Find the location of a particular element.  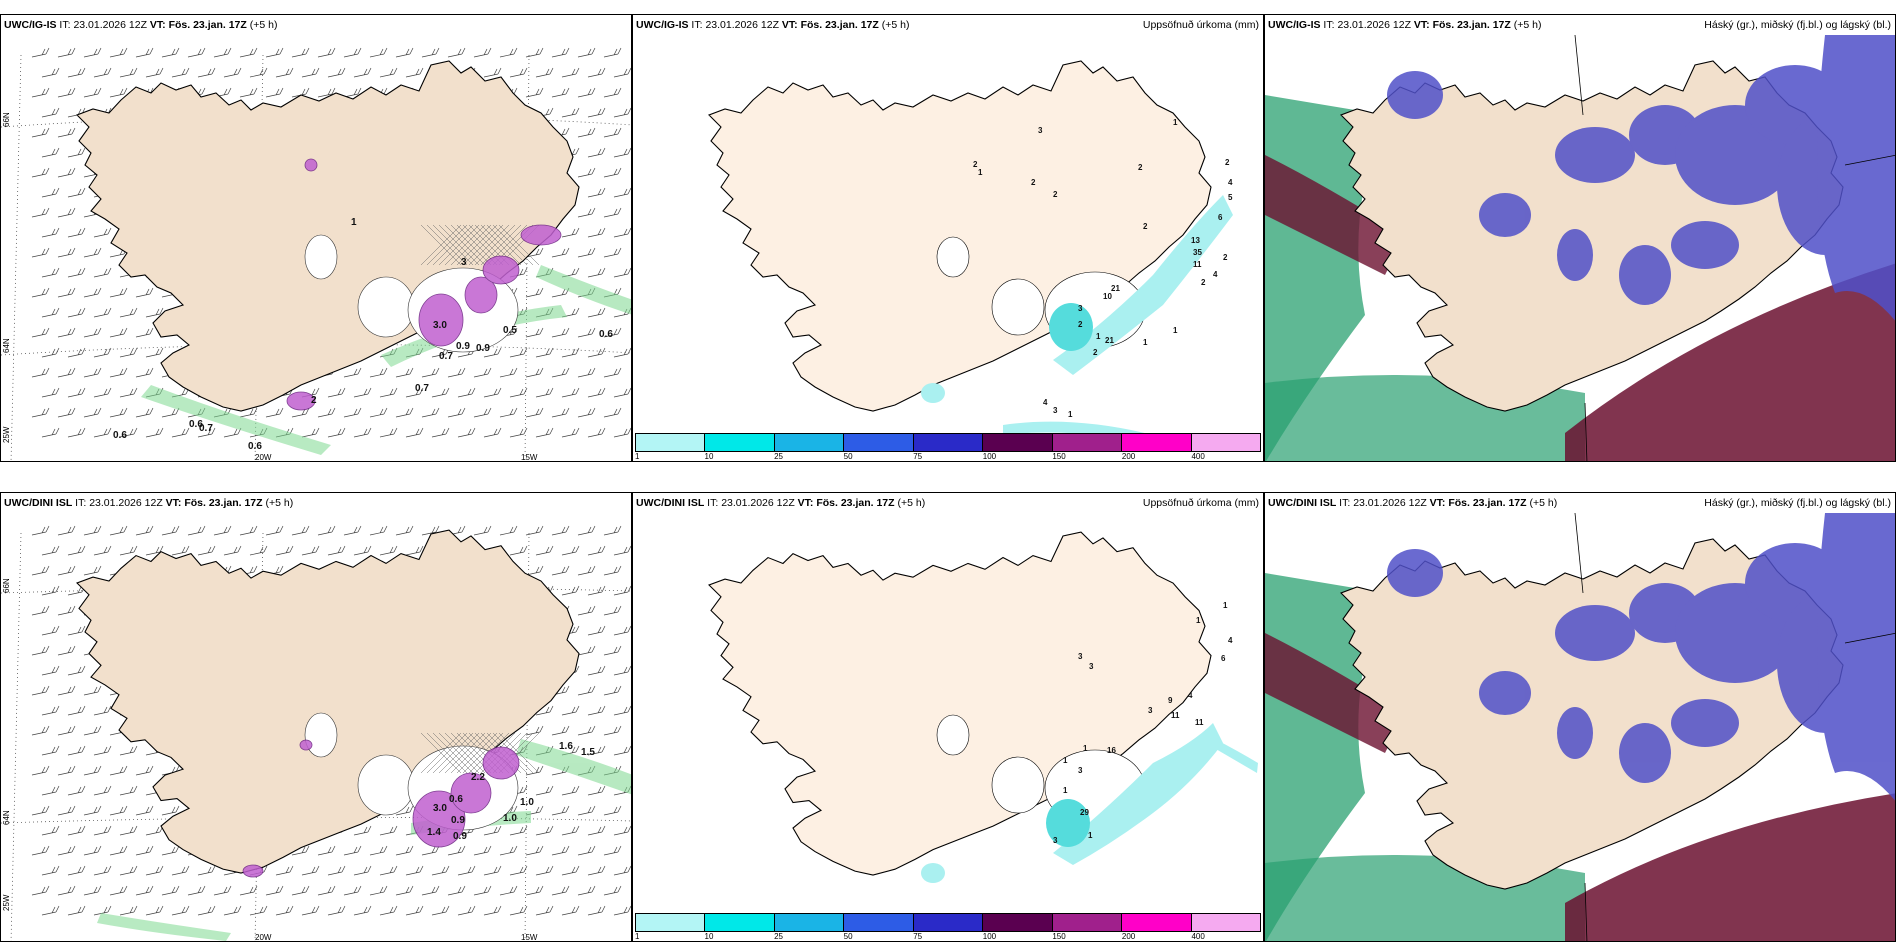

wind-value-label: 1.0 is located at coordinates (510, 818).